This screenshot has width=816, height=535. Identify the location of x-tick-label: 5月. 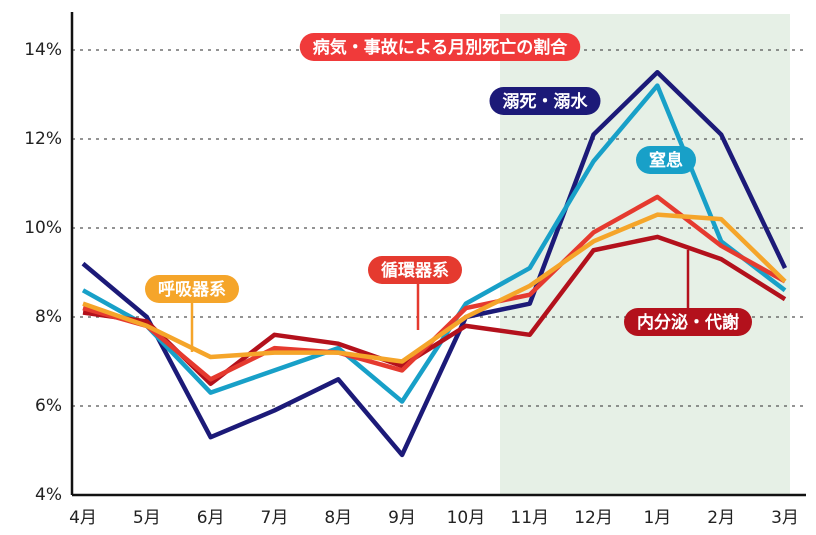
(147, 518).